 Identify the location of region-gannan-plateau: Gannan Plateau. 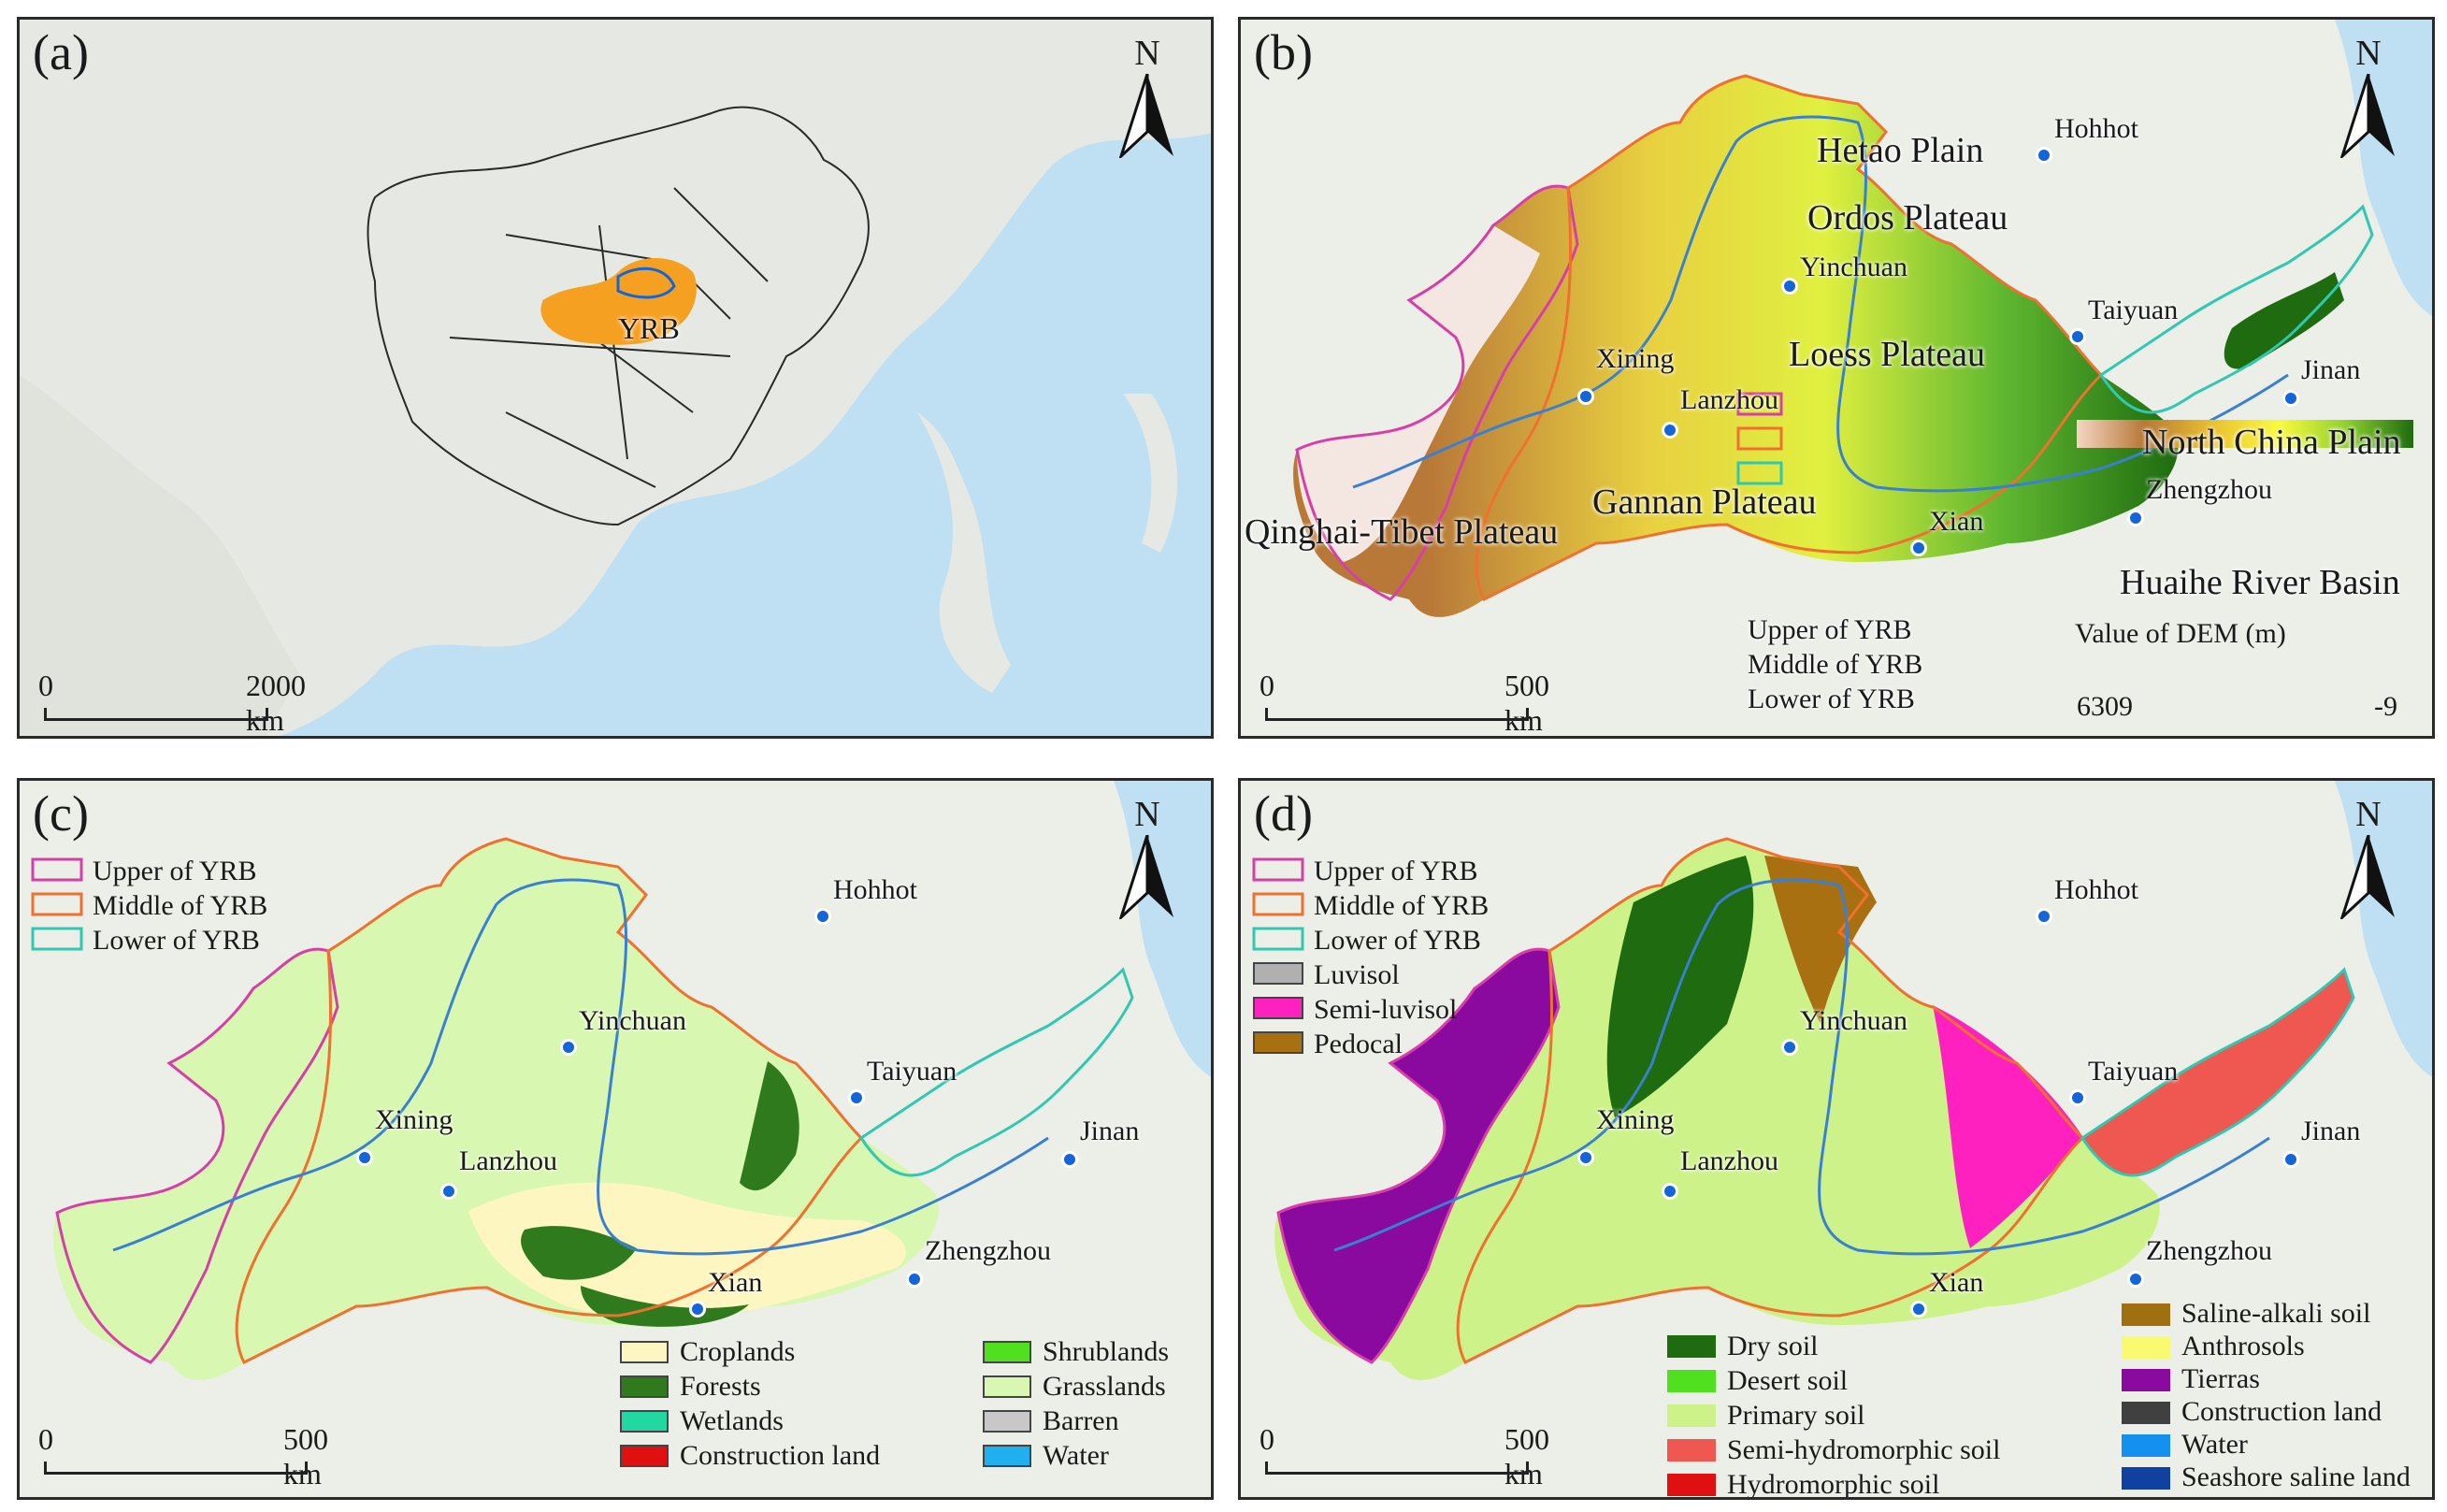
(1704, 502).